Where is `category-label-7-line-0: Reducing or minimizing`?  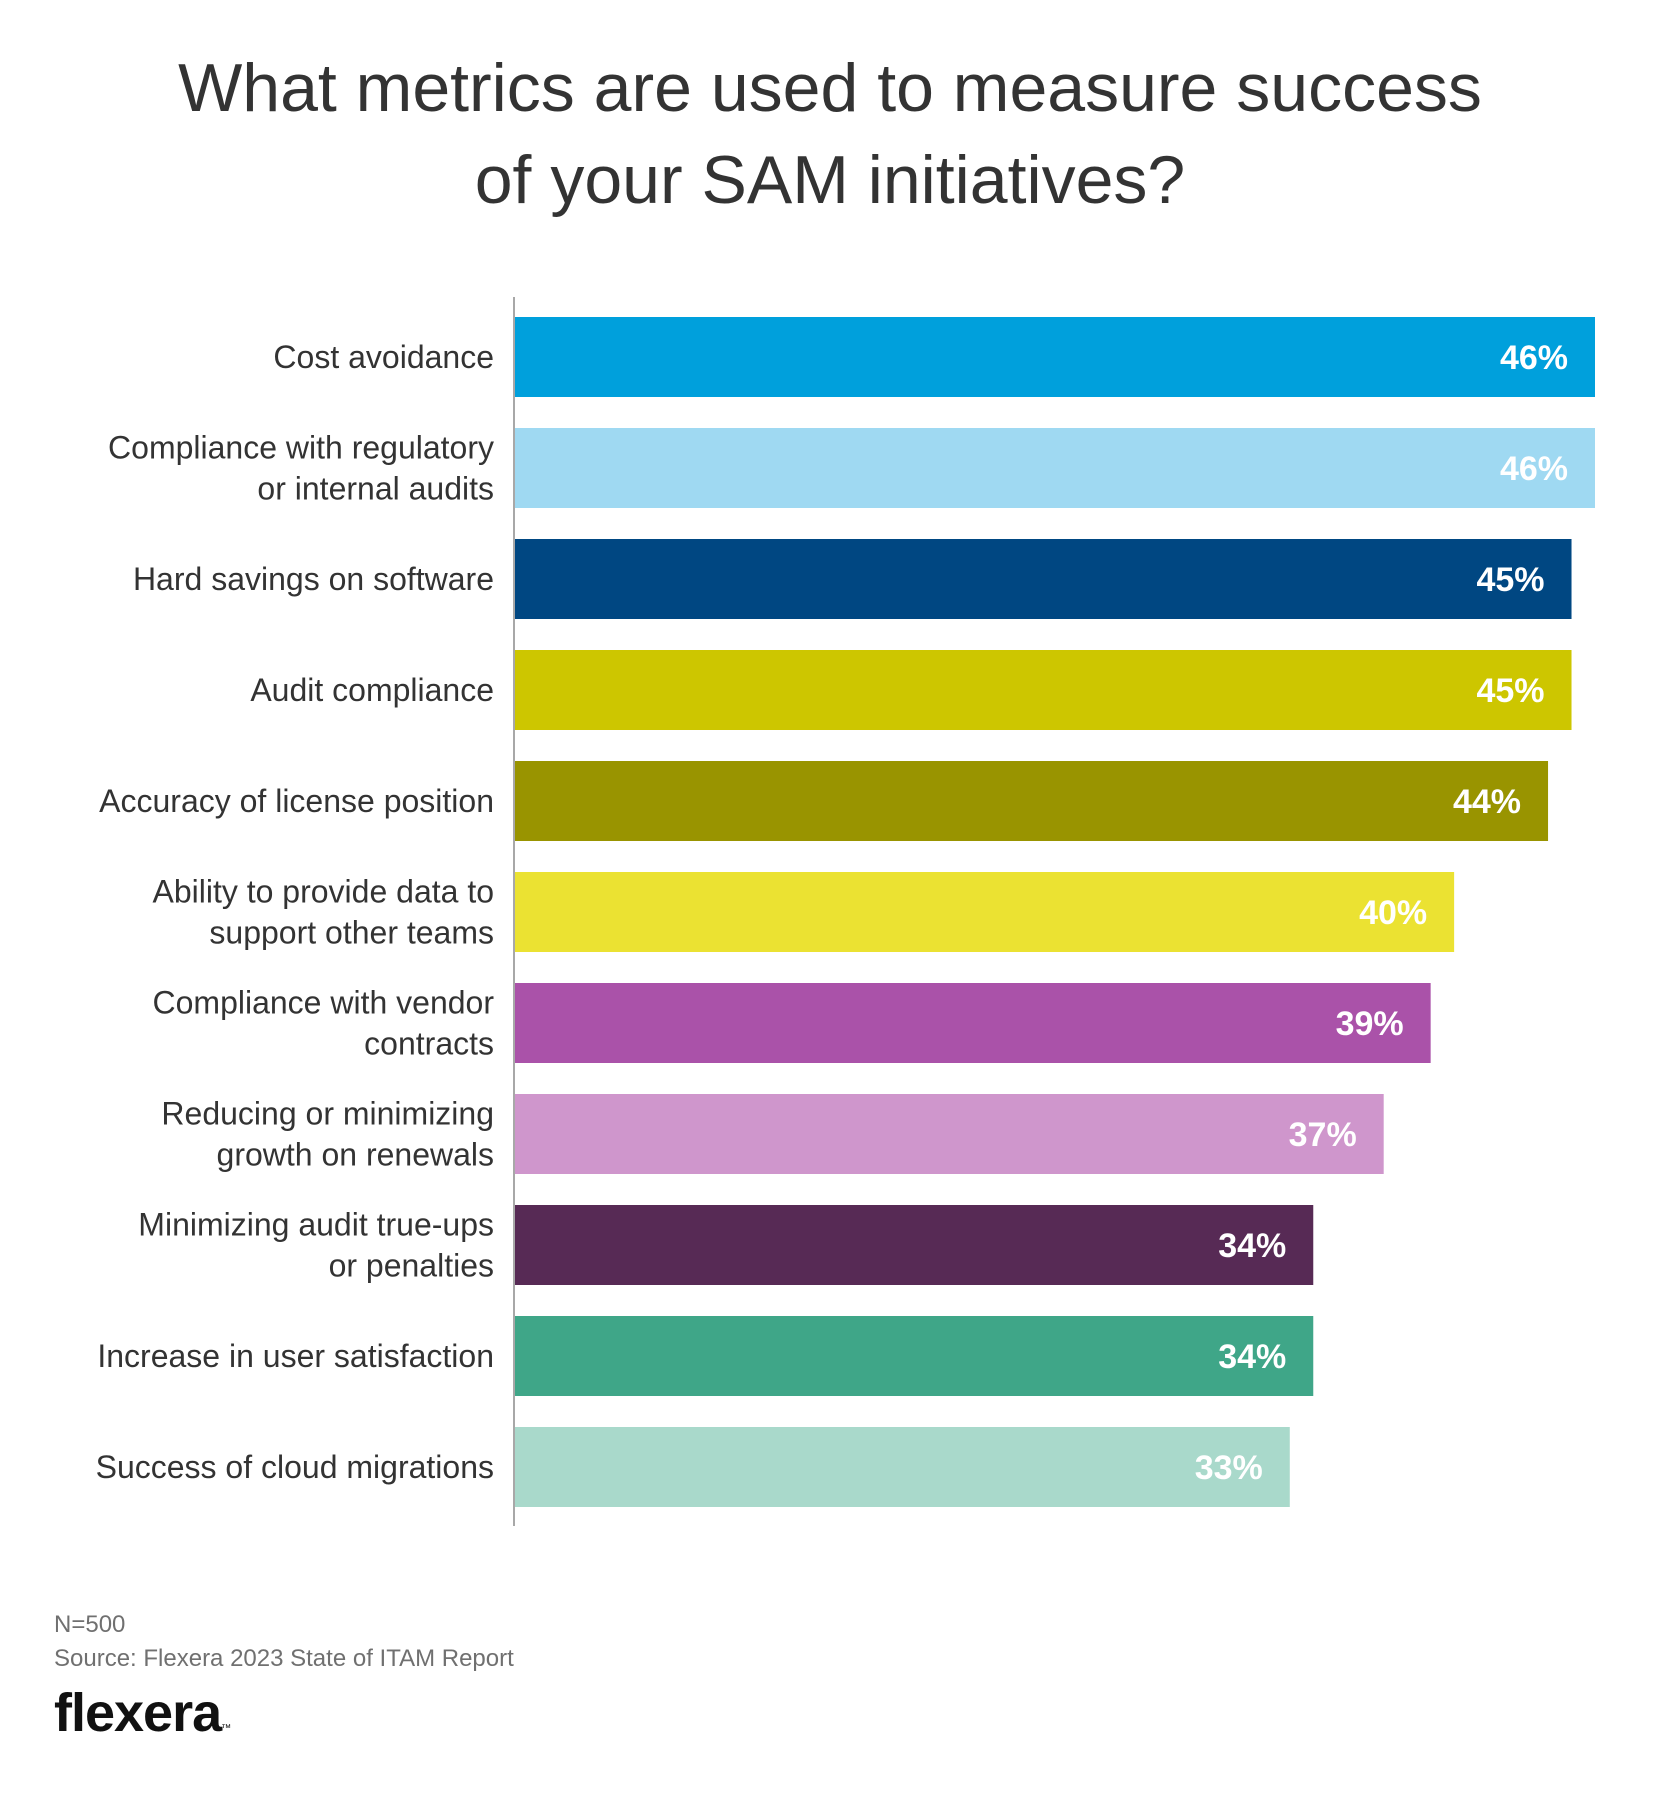
category-label-7-line-0: Reducing or minimizing is located at coordinates (327, 1114).